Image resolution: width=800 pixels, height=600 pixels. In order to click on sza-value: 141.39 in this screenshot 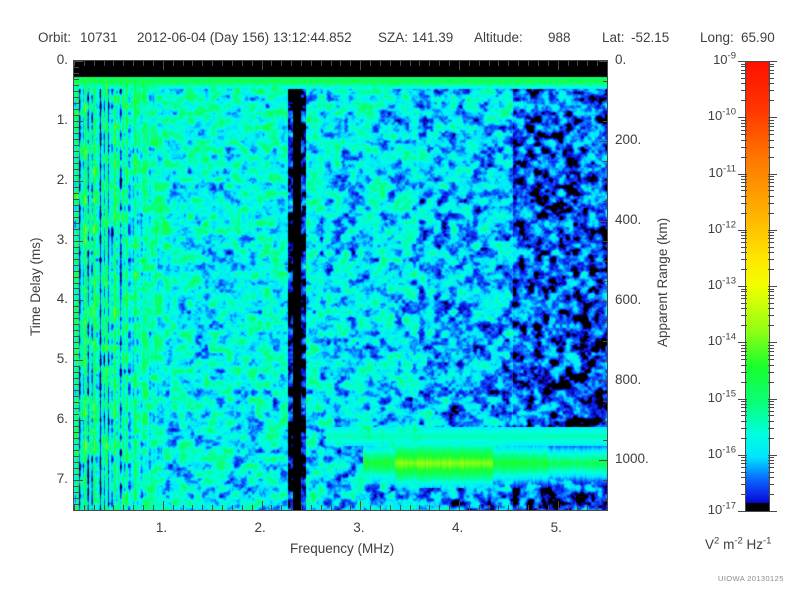, I will do `click(433, 37)`.